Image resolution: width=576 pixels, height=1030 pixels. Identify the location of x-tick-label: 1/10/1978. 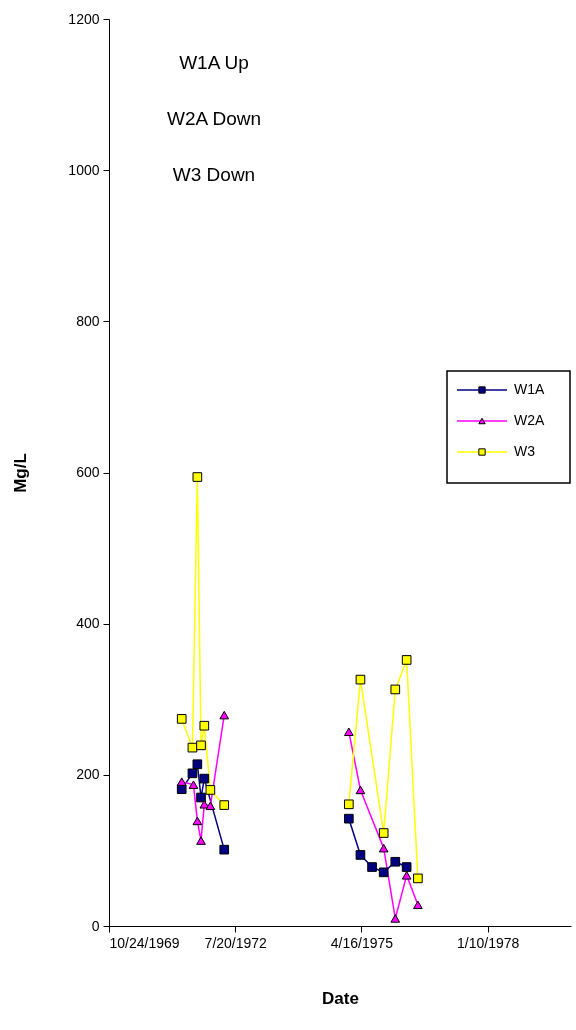
(488, 942).